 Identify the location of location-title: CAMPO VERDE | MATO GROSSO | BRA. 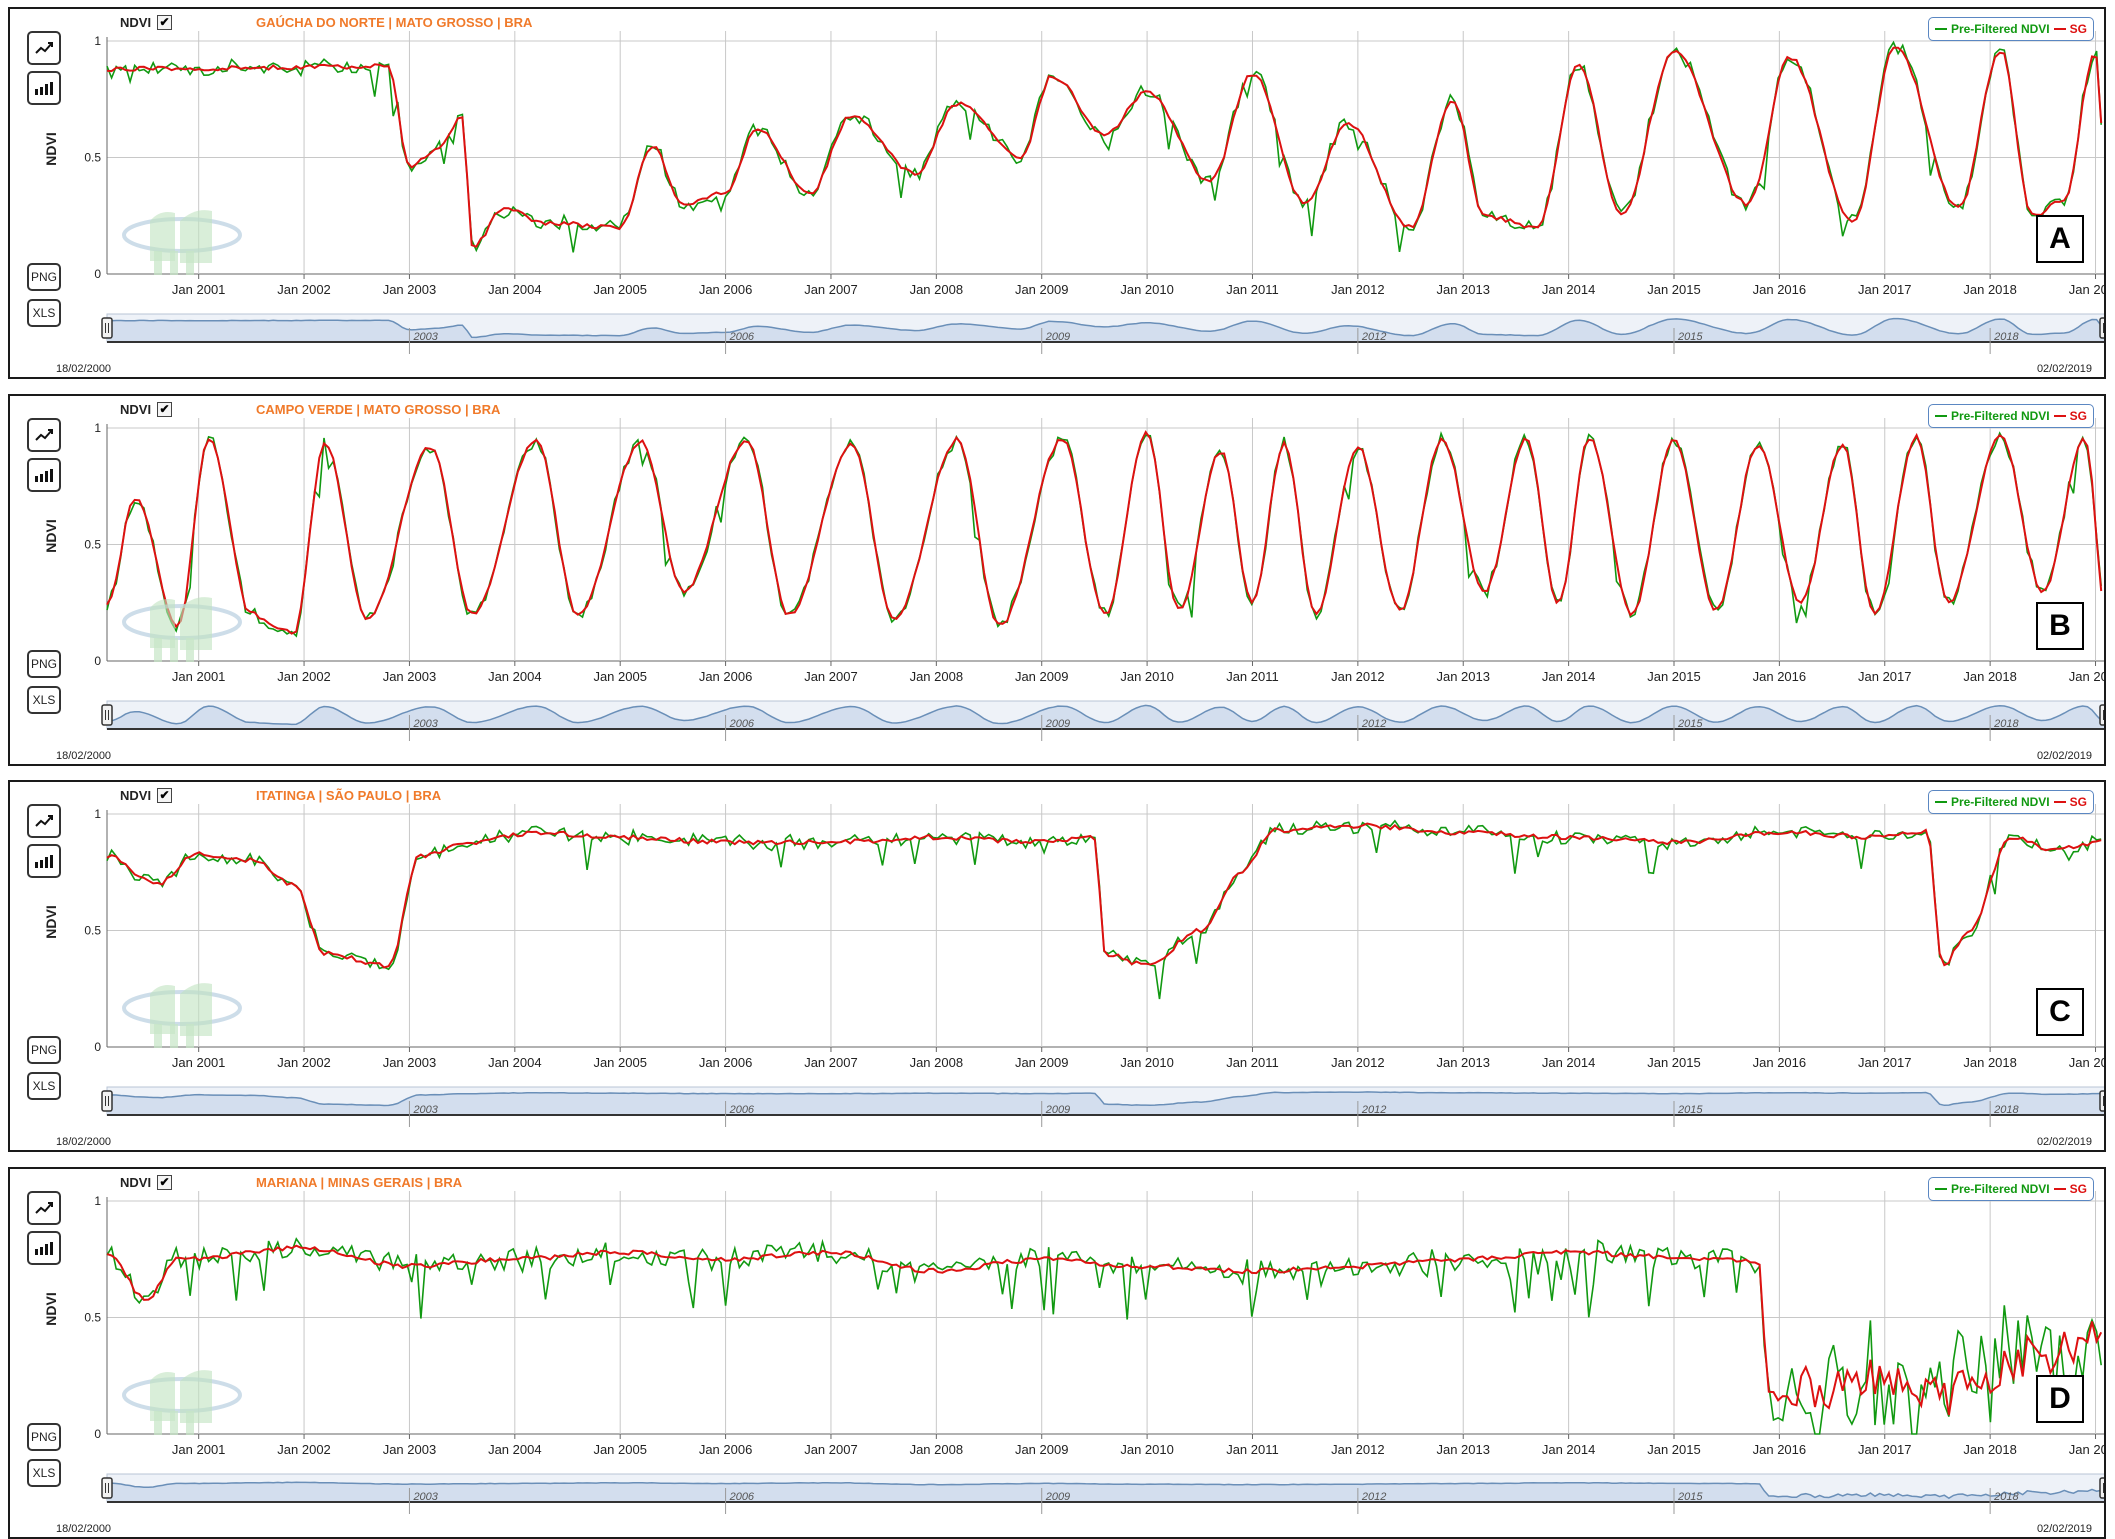
(378, 409).